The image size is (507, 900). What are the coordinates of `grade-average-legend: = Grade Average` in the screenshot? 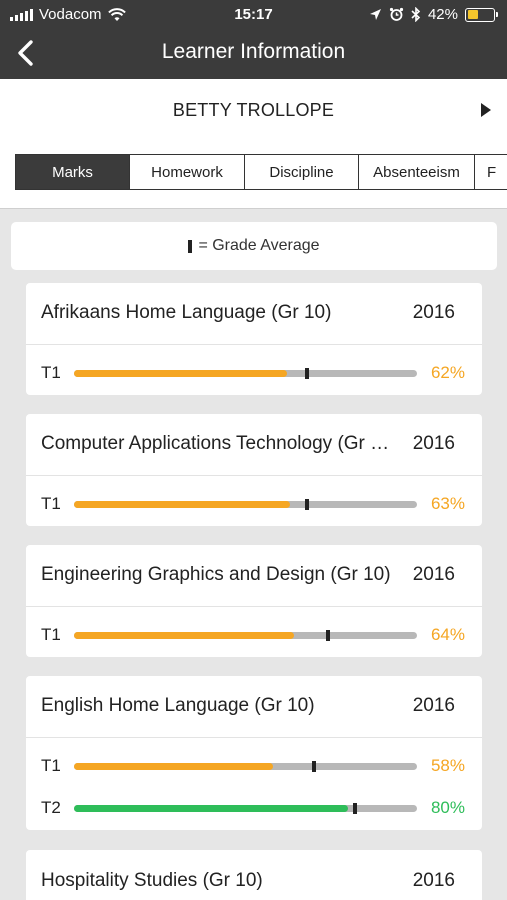 It's located at (254, 246).